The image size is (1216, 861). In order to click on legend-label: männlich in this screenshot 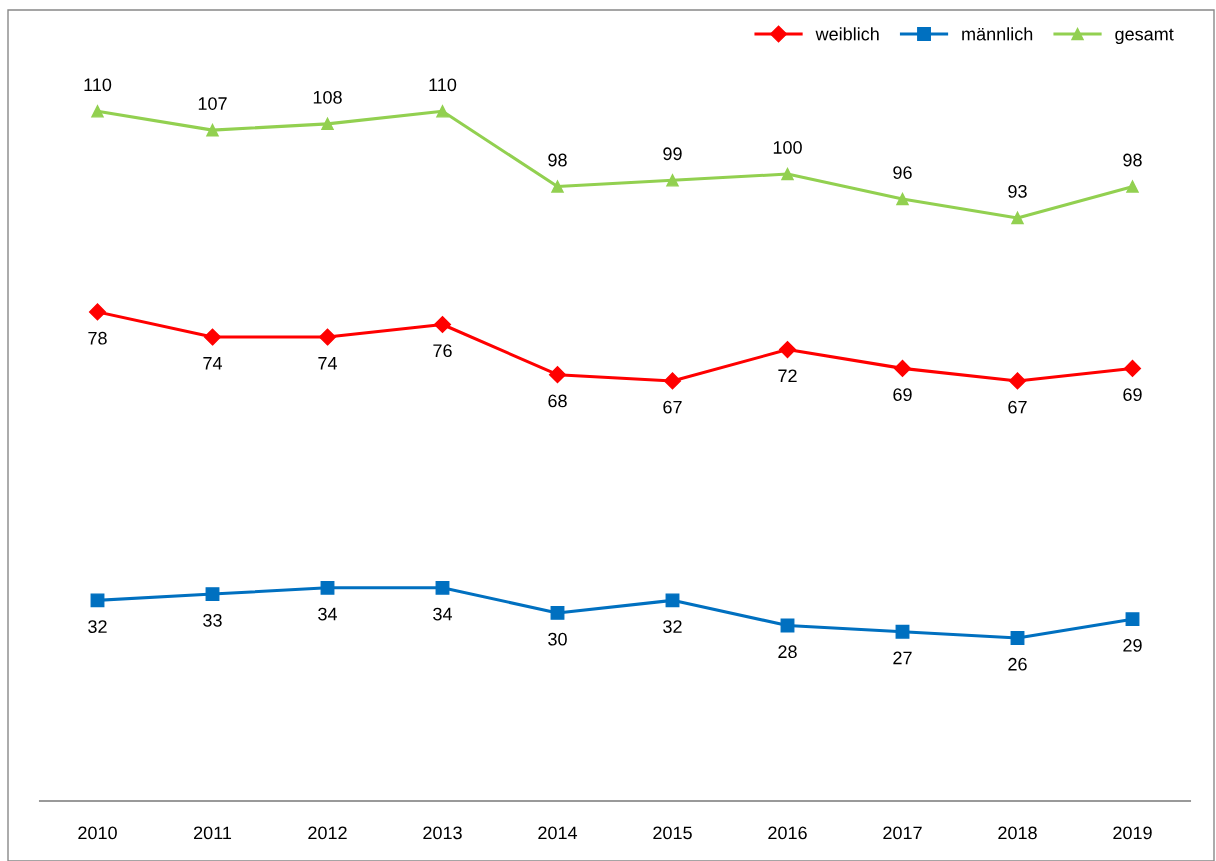, I will do `click(997, 34)`.